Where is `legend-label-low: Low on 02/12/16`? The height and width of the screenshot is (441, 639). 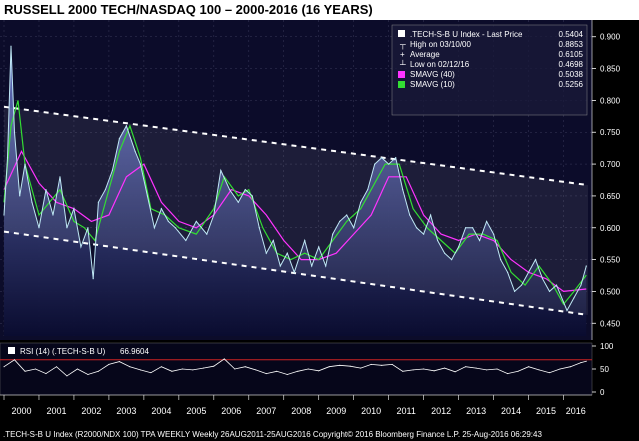
legend-label-low: Low on 02/12/16 is located at coordinates (440, 64).